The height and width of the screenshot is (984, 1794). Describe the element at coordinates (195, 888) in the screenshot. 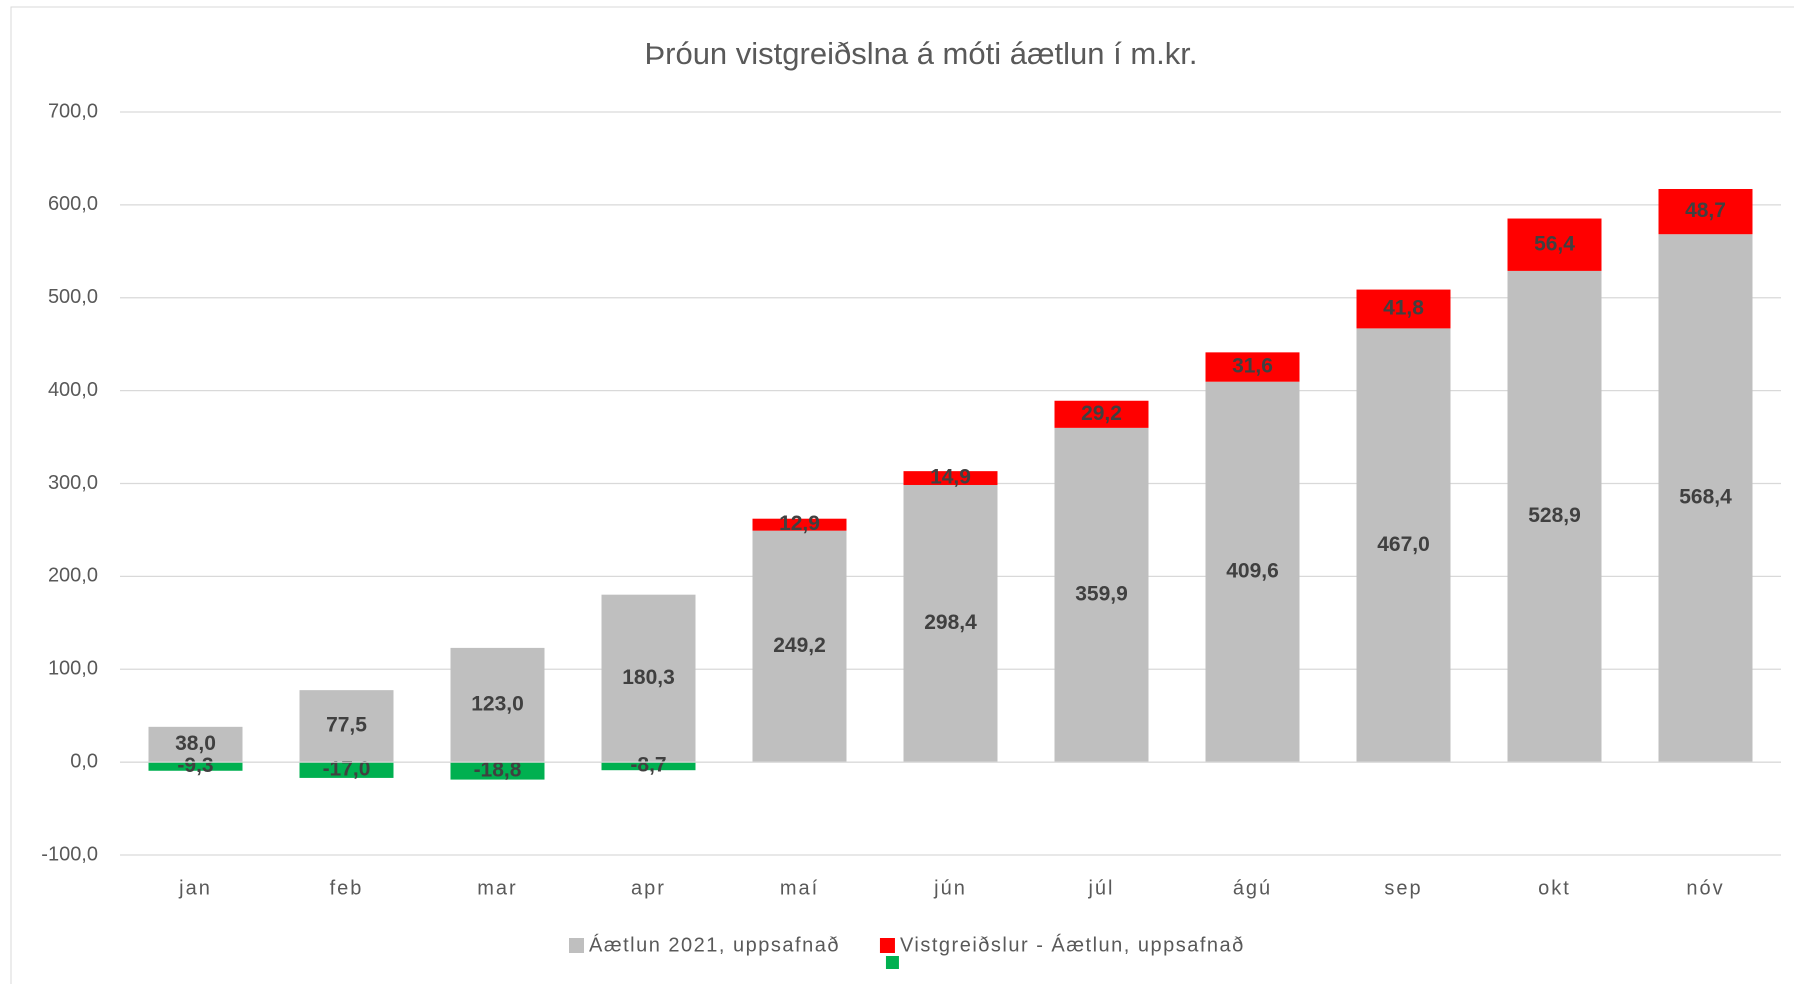

I see `x-tick-label: jan` at that location.